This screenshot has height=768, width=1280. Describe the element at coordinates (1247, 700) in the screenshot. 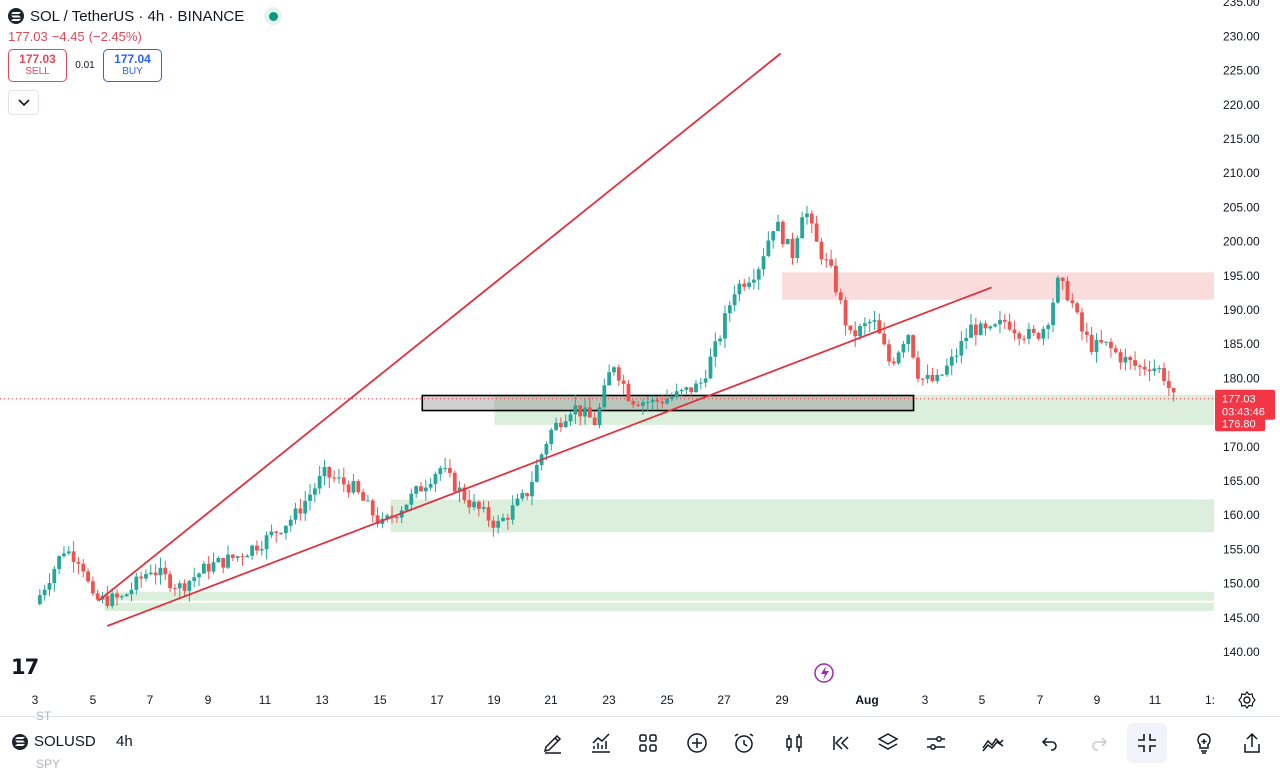

I see `gear-icon` at that location.